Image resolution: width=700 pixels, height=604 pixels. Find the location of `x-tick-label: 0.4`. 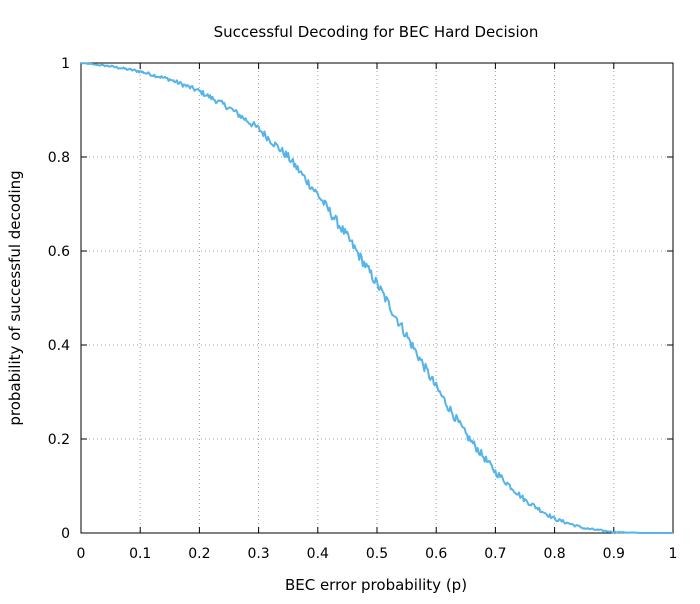

x-tick-label: 0.4 is located at coordinates (318, 554).